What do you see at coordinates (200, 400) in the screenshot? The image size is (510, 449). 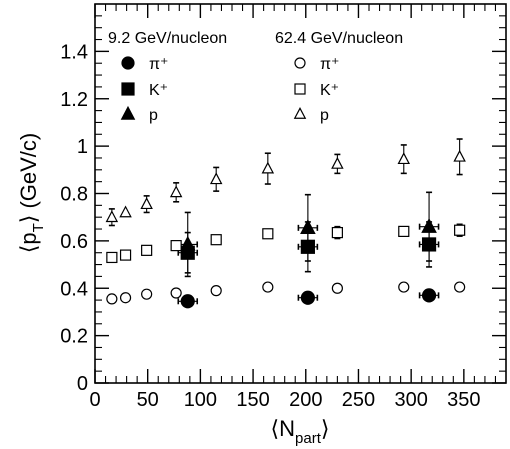 I see `x-tick-label: 100` at bounding box center [200, 400].